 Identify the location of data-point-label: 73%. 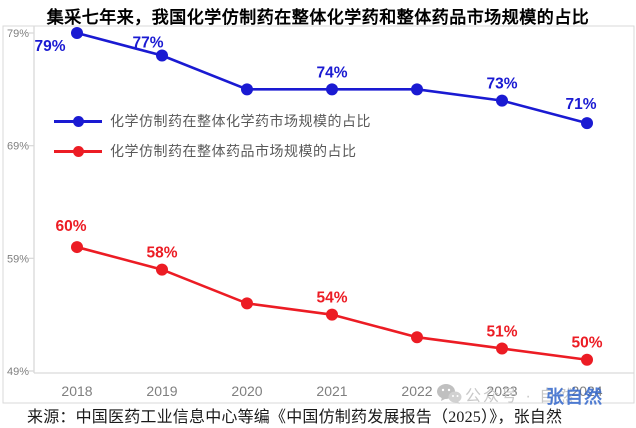
(501, 84).